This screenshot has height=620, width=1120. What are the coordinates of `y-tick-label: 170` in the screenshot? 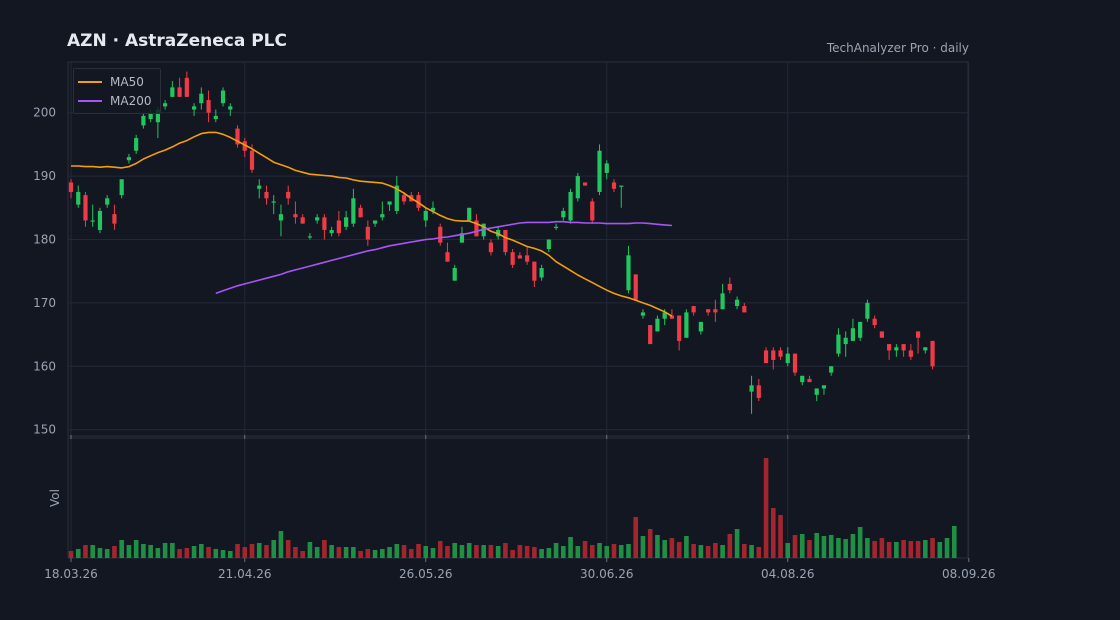 It's located at (44, 303).